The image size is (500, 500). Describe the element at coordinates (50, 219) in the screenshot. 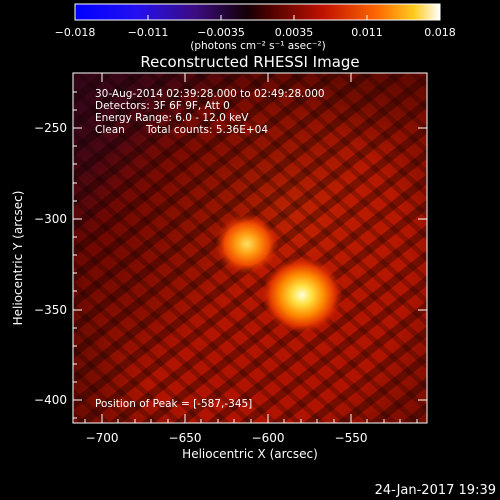

I see `y-tick-label: −300` at that location.